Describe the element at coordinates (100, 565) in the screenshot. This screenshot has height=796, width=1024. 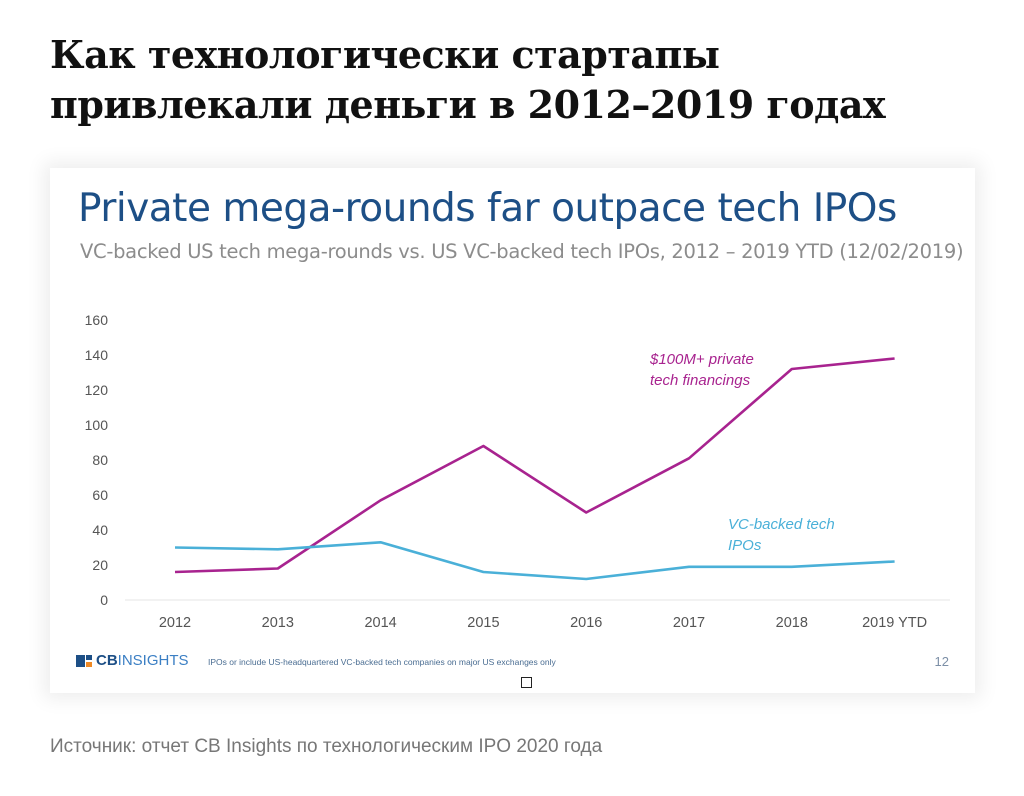
I see `y-tick-label: 20` at that location.